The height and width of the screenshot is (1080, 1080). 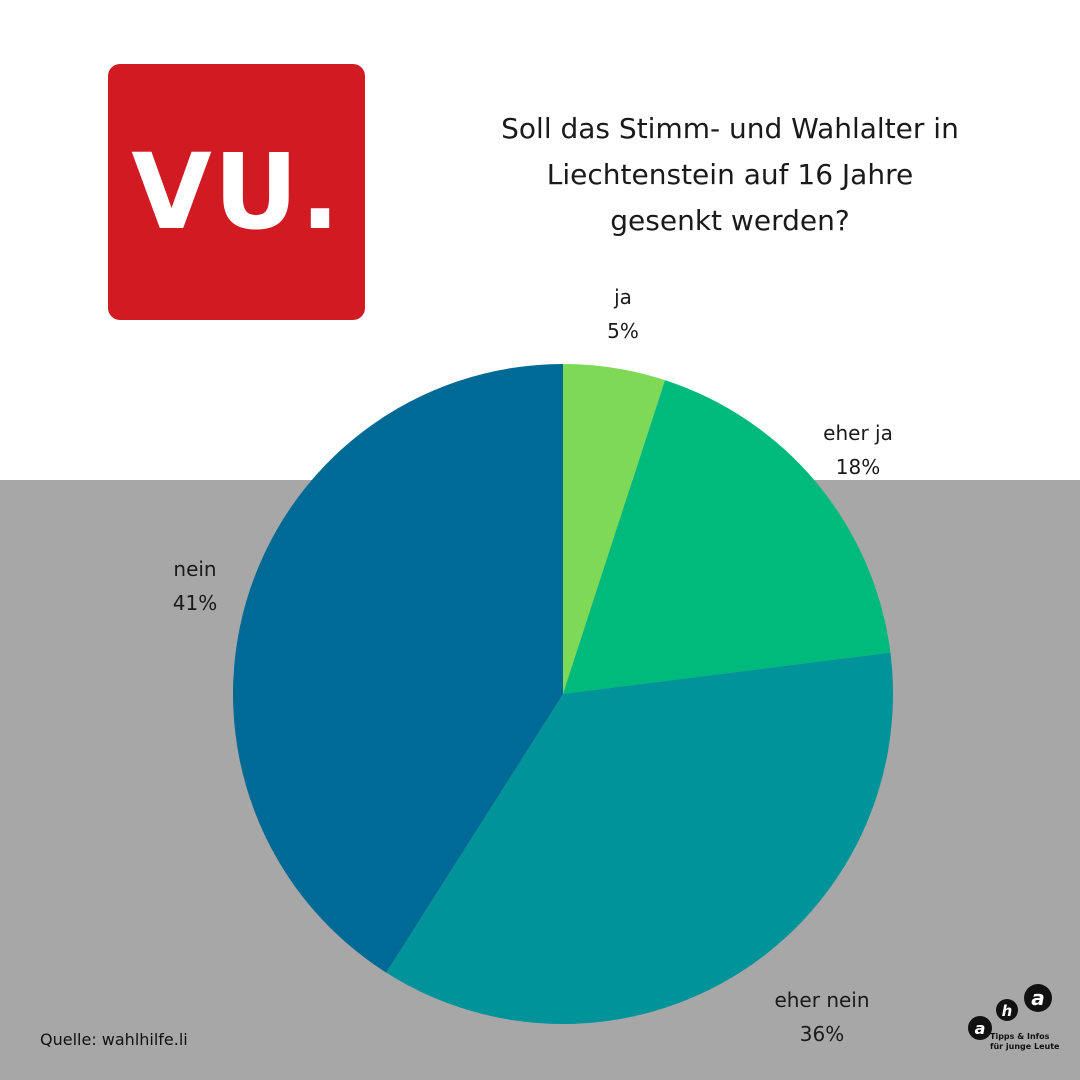 What do you see at coordinates (622, 297) in the screenshot?
I see `slice-label-ja: ja` at bounding box center [622, 297].